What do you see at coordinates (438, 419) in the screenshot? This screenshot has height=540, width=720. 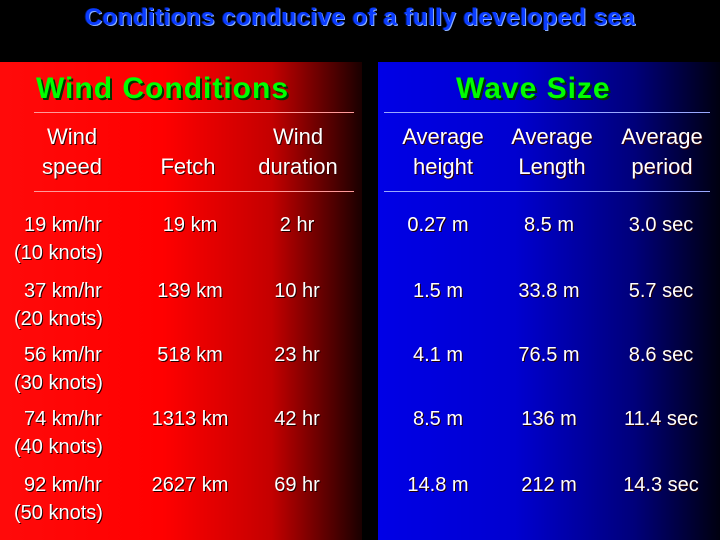 I see `average-height-cell: 8.5 m` at bounding box center [438, 419].